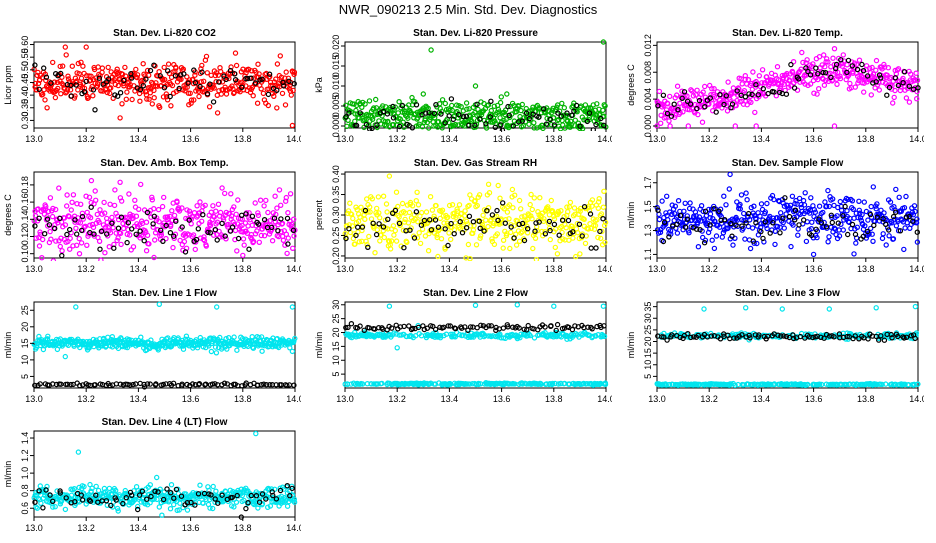 This screenshot has width=936, height=543. What do you see at coordinates (648, 206) in the screenshot?
I see `y-tick-label: 1.5` at bounding box center [648, 206].